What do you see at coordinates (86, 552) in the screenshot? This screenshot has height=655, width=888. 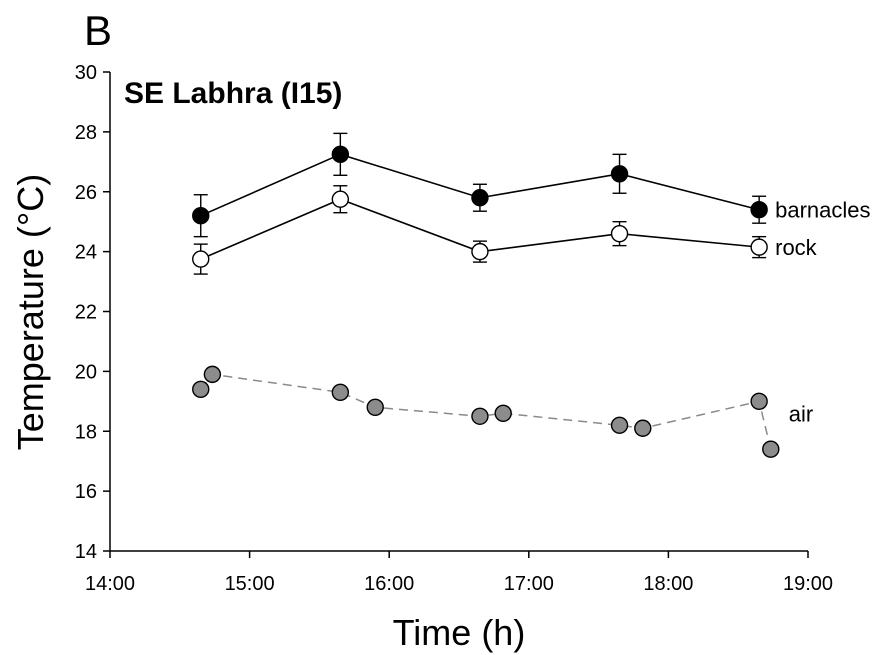 I see `y-tick-label: 14` at bounding box center [86, 552].